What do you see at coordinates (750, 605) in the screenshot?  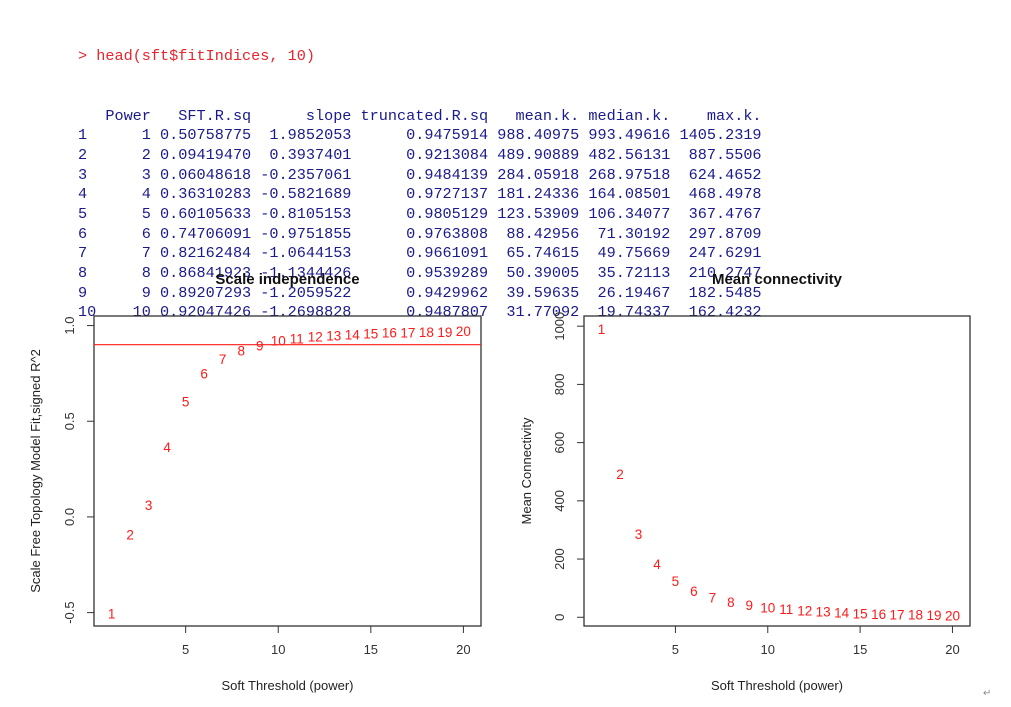 I see `chart2-point-label: 9` at bounding box center [750, 605].